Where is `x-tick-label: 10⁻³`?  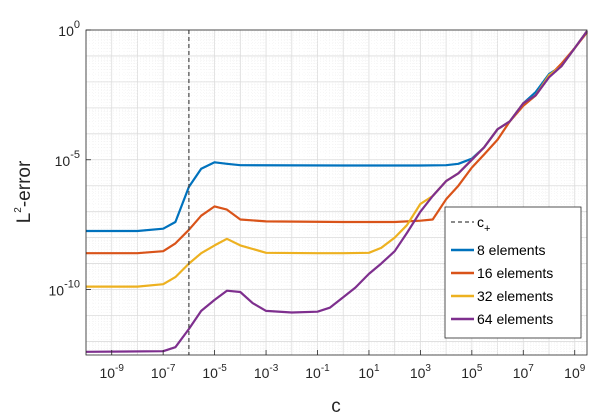 x-tick-label: 10⁻³ is located at coordinates (266, 372).